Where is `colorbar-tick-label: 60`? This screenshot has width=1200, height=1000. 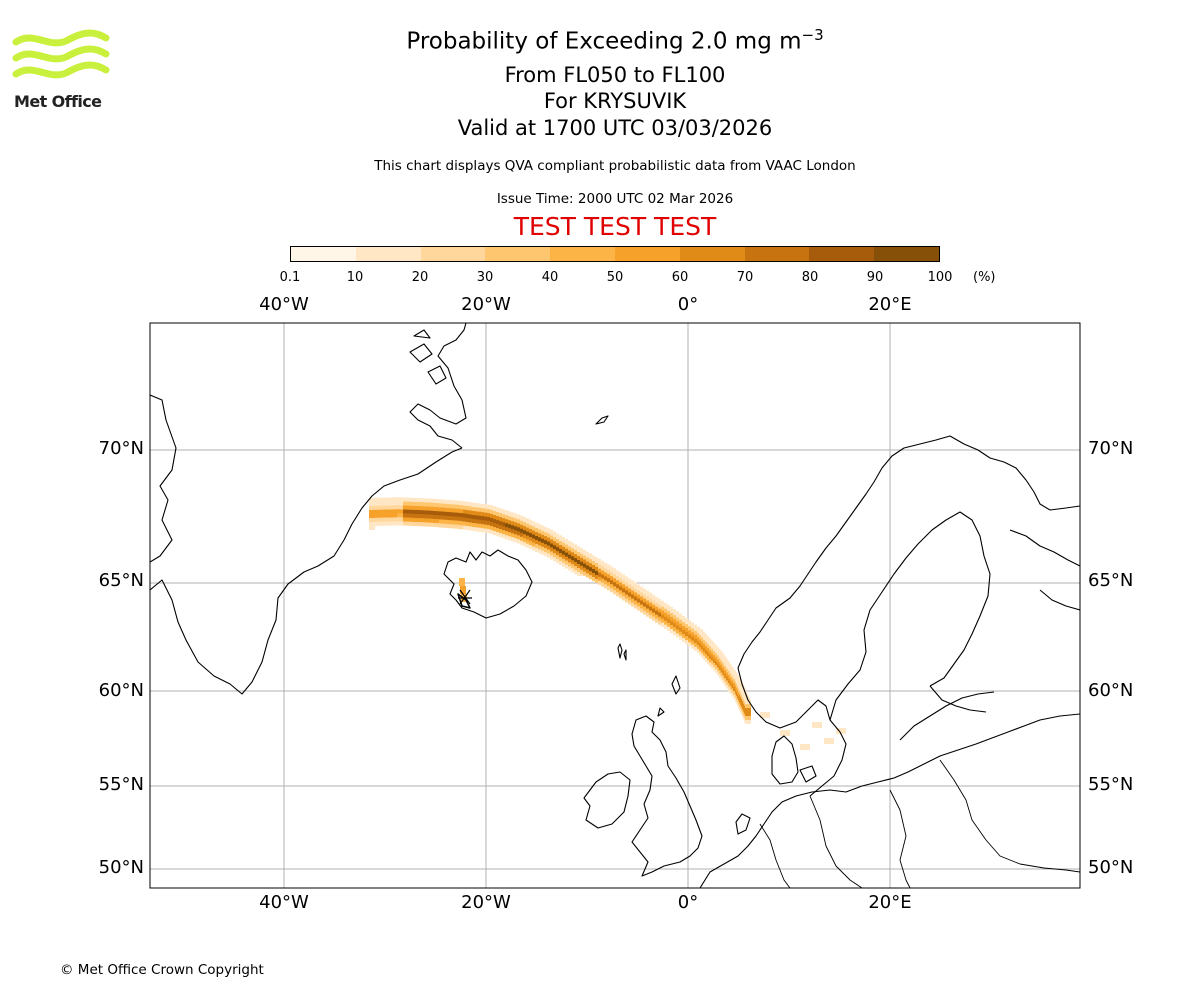 colorbar-tick-label: 60 is located at coordinates (680, 277).